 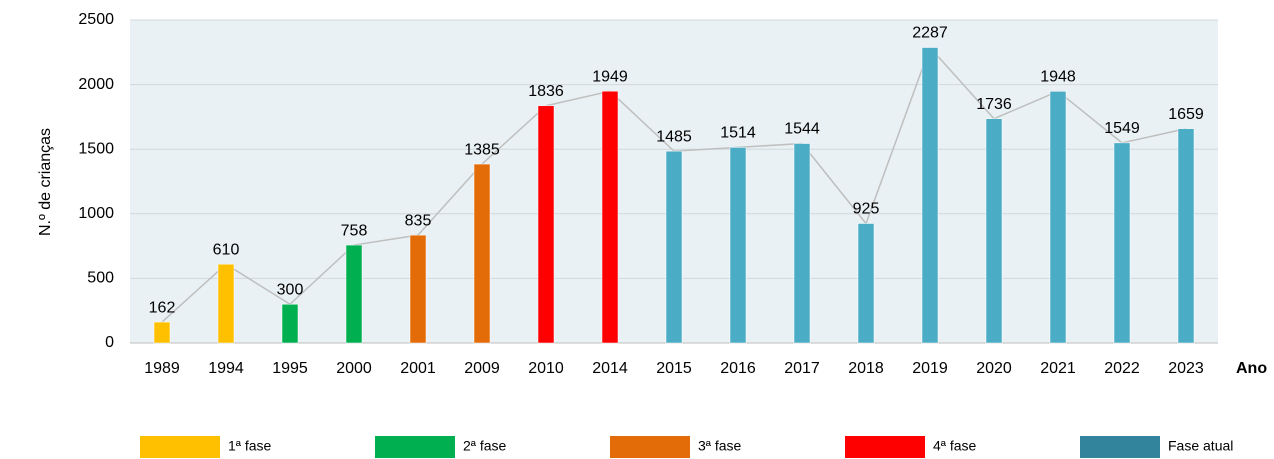 I want to click on x-tick-label: 2017, so click(x=802, y=368).